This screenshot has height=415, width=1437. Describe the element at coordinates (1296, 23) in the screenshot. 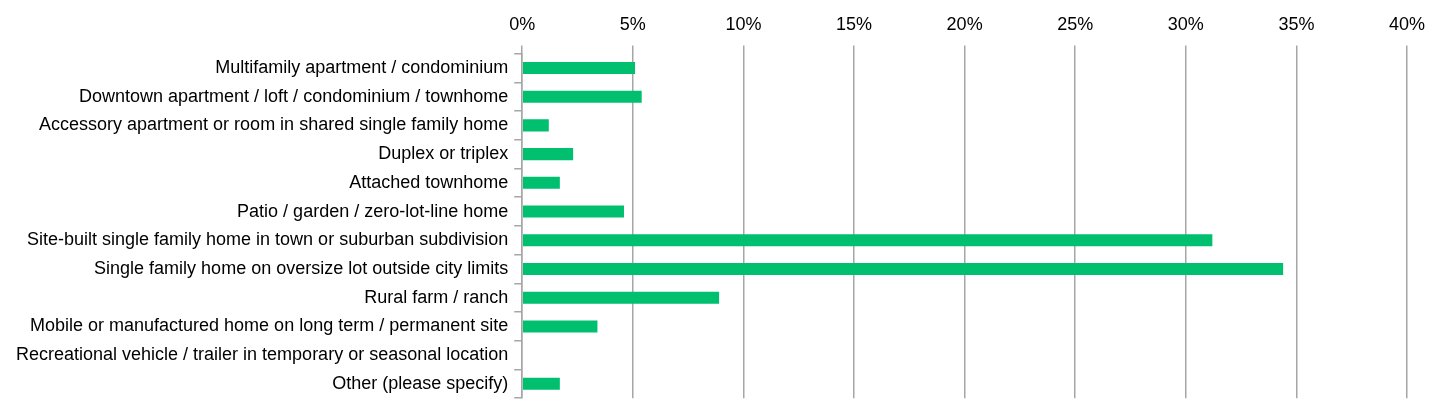

I see `x-tick-label: 35%` at that location.